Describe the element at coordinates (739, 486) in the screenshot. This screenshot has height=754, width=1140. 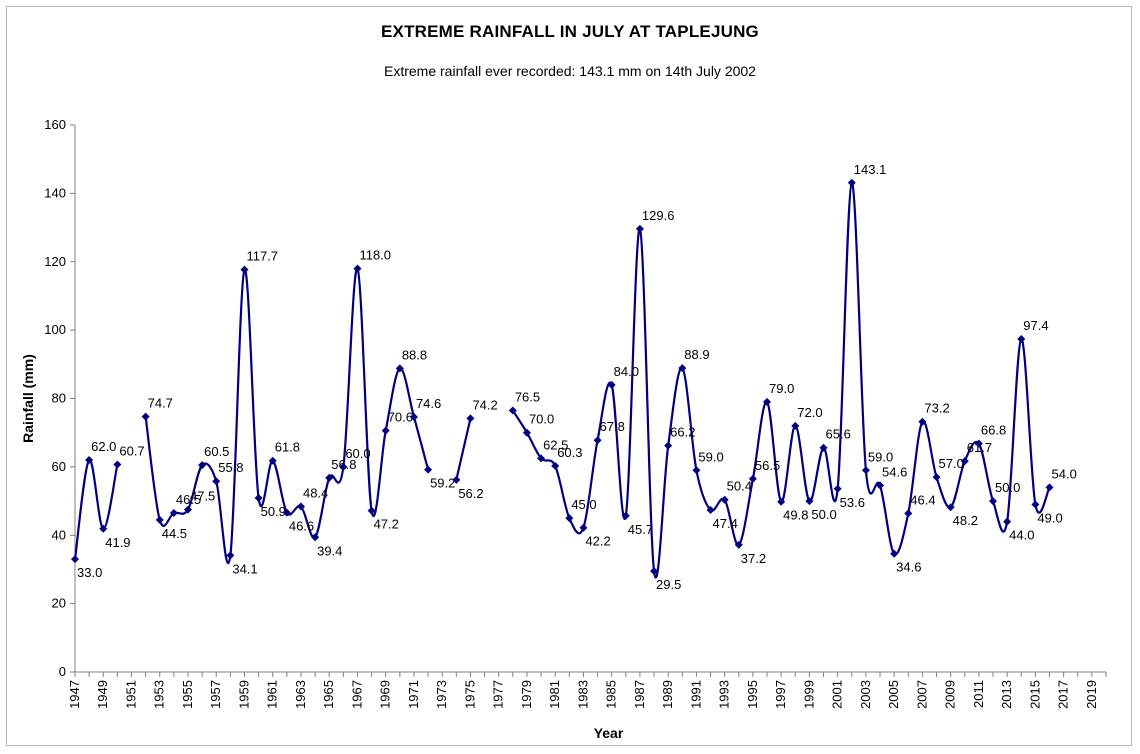
I see `data-label: 50.4` at that location.